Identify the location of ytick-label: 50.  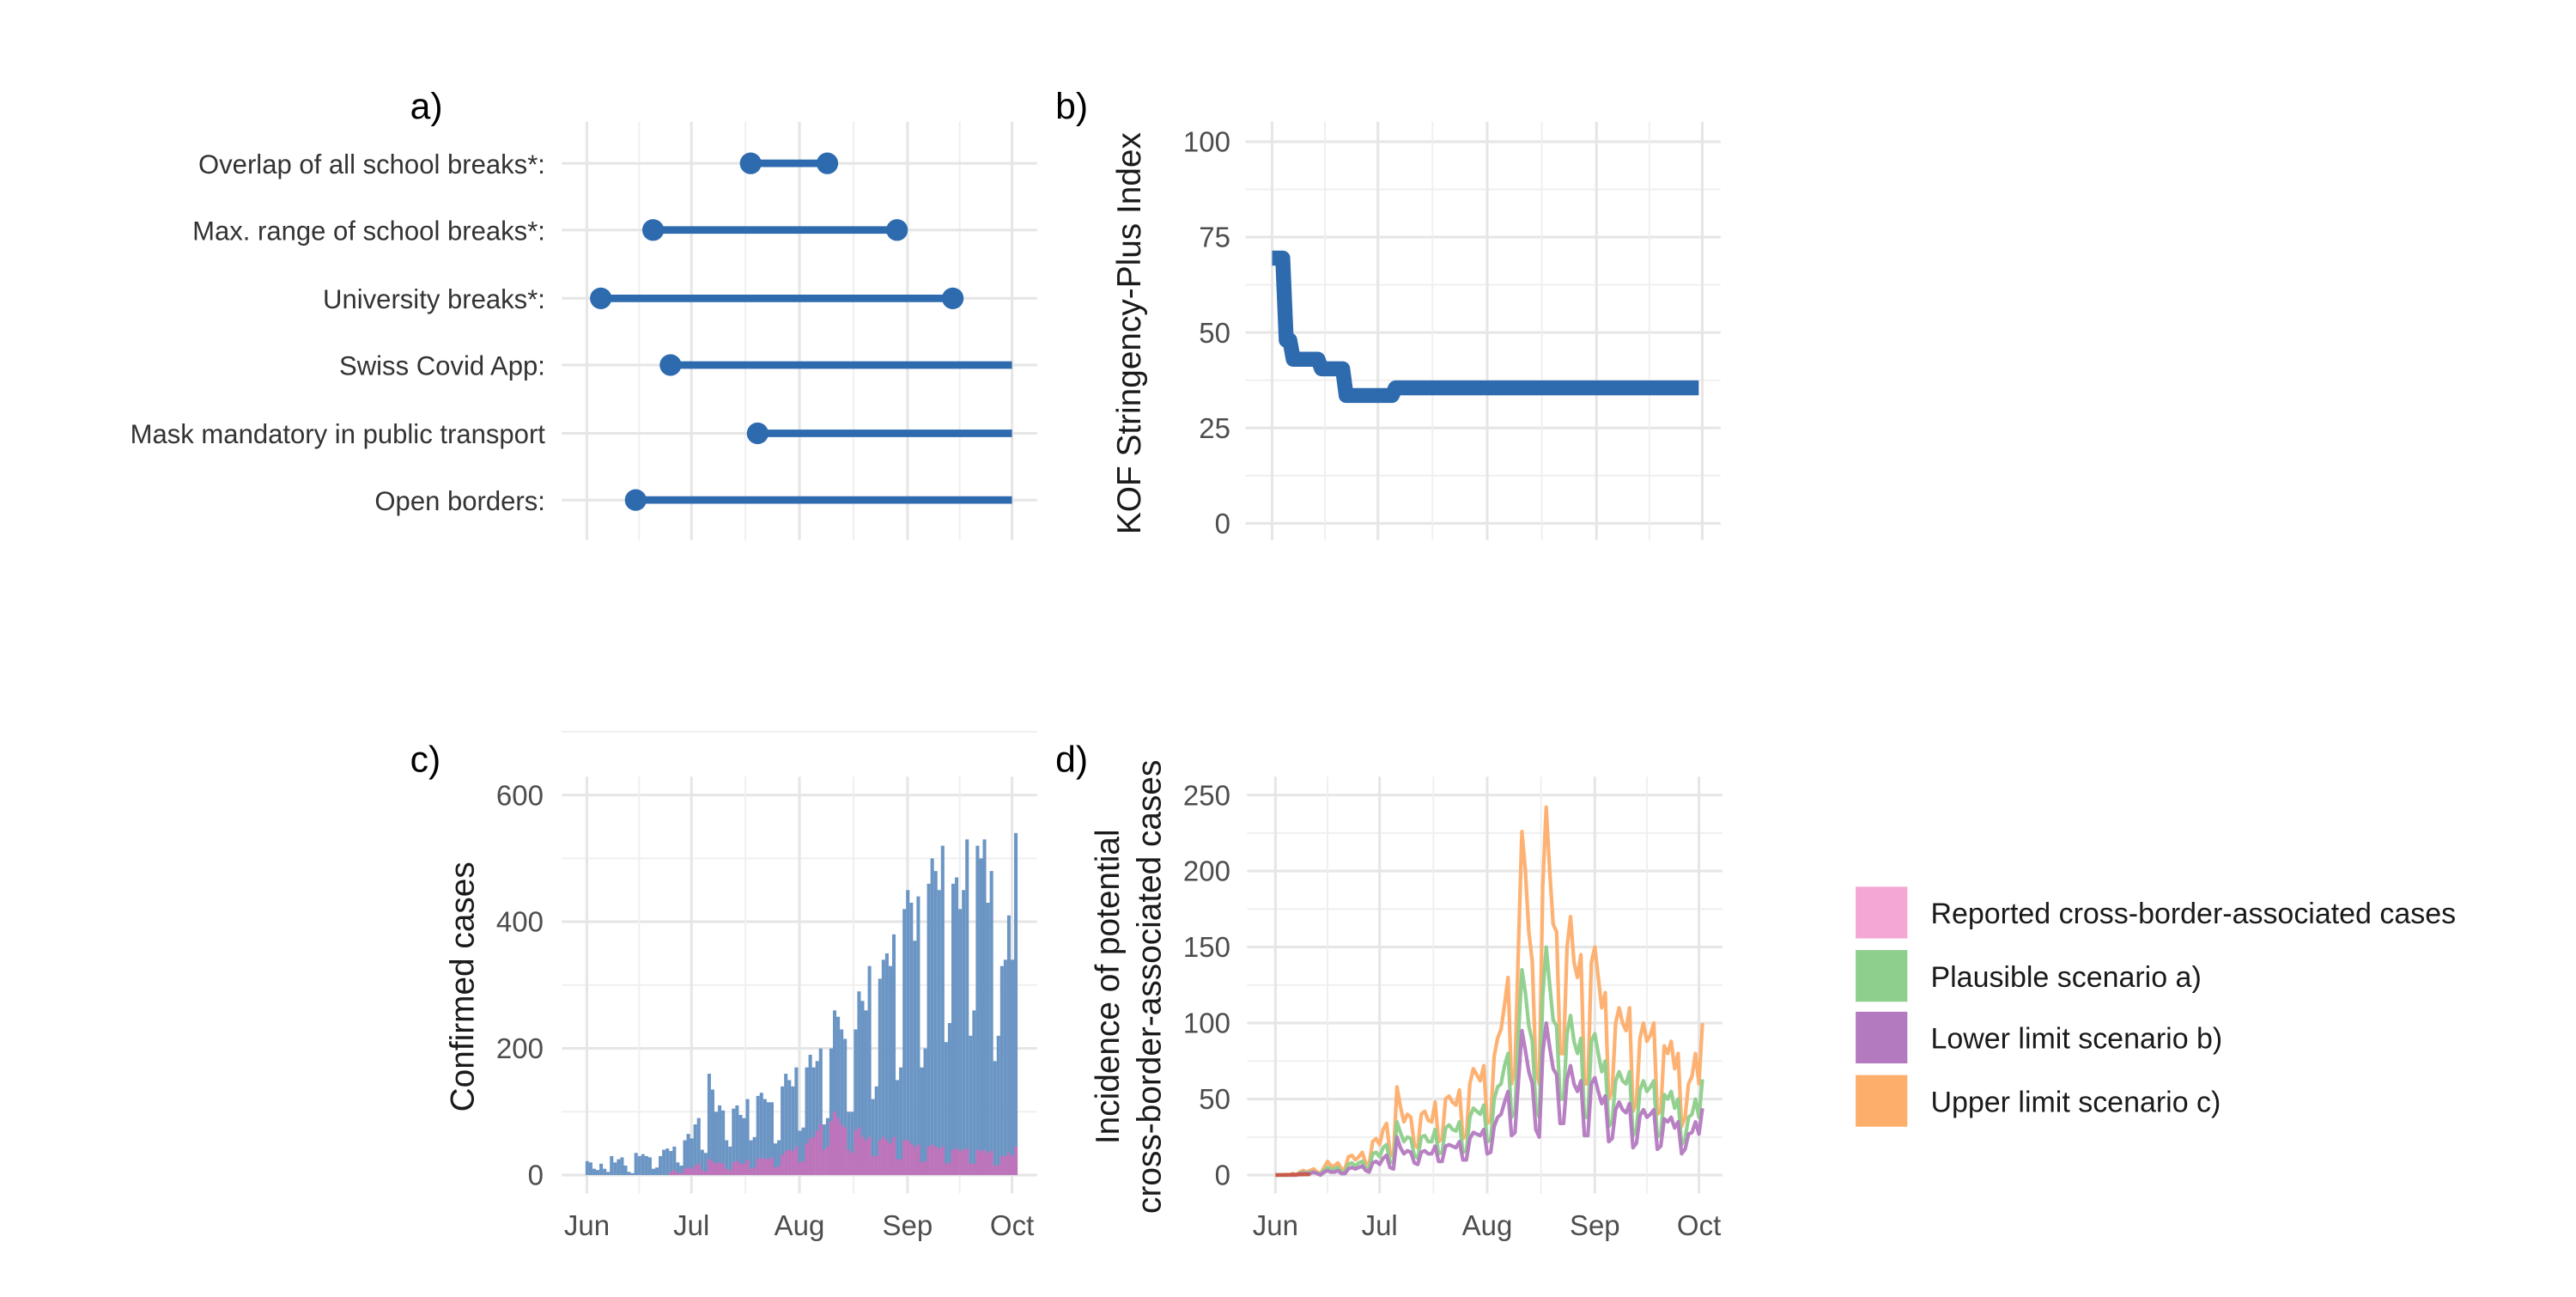
(1214, 333).